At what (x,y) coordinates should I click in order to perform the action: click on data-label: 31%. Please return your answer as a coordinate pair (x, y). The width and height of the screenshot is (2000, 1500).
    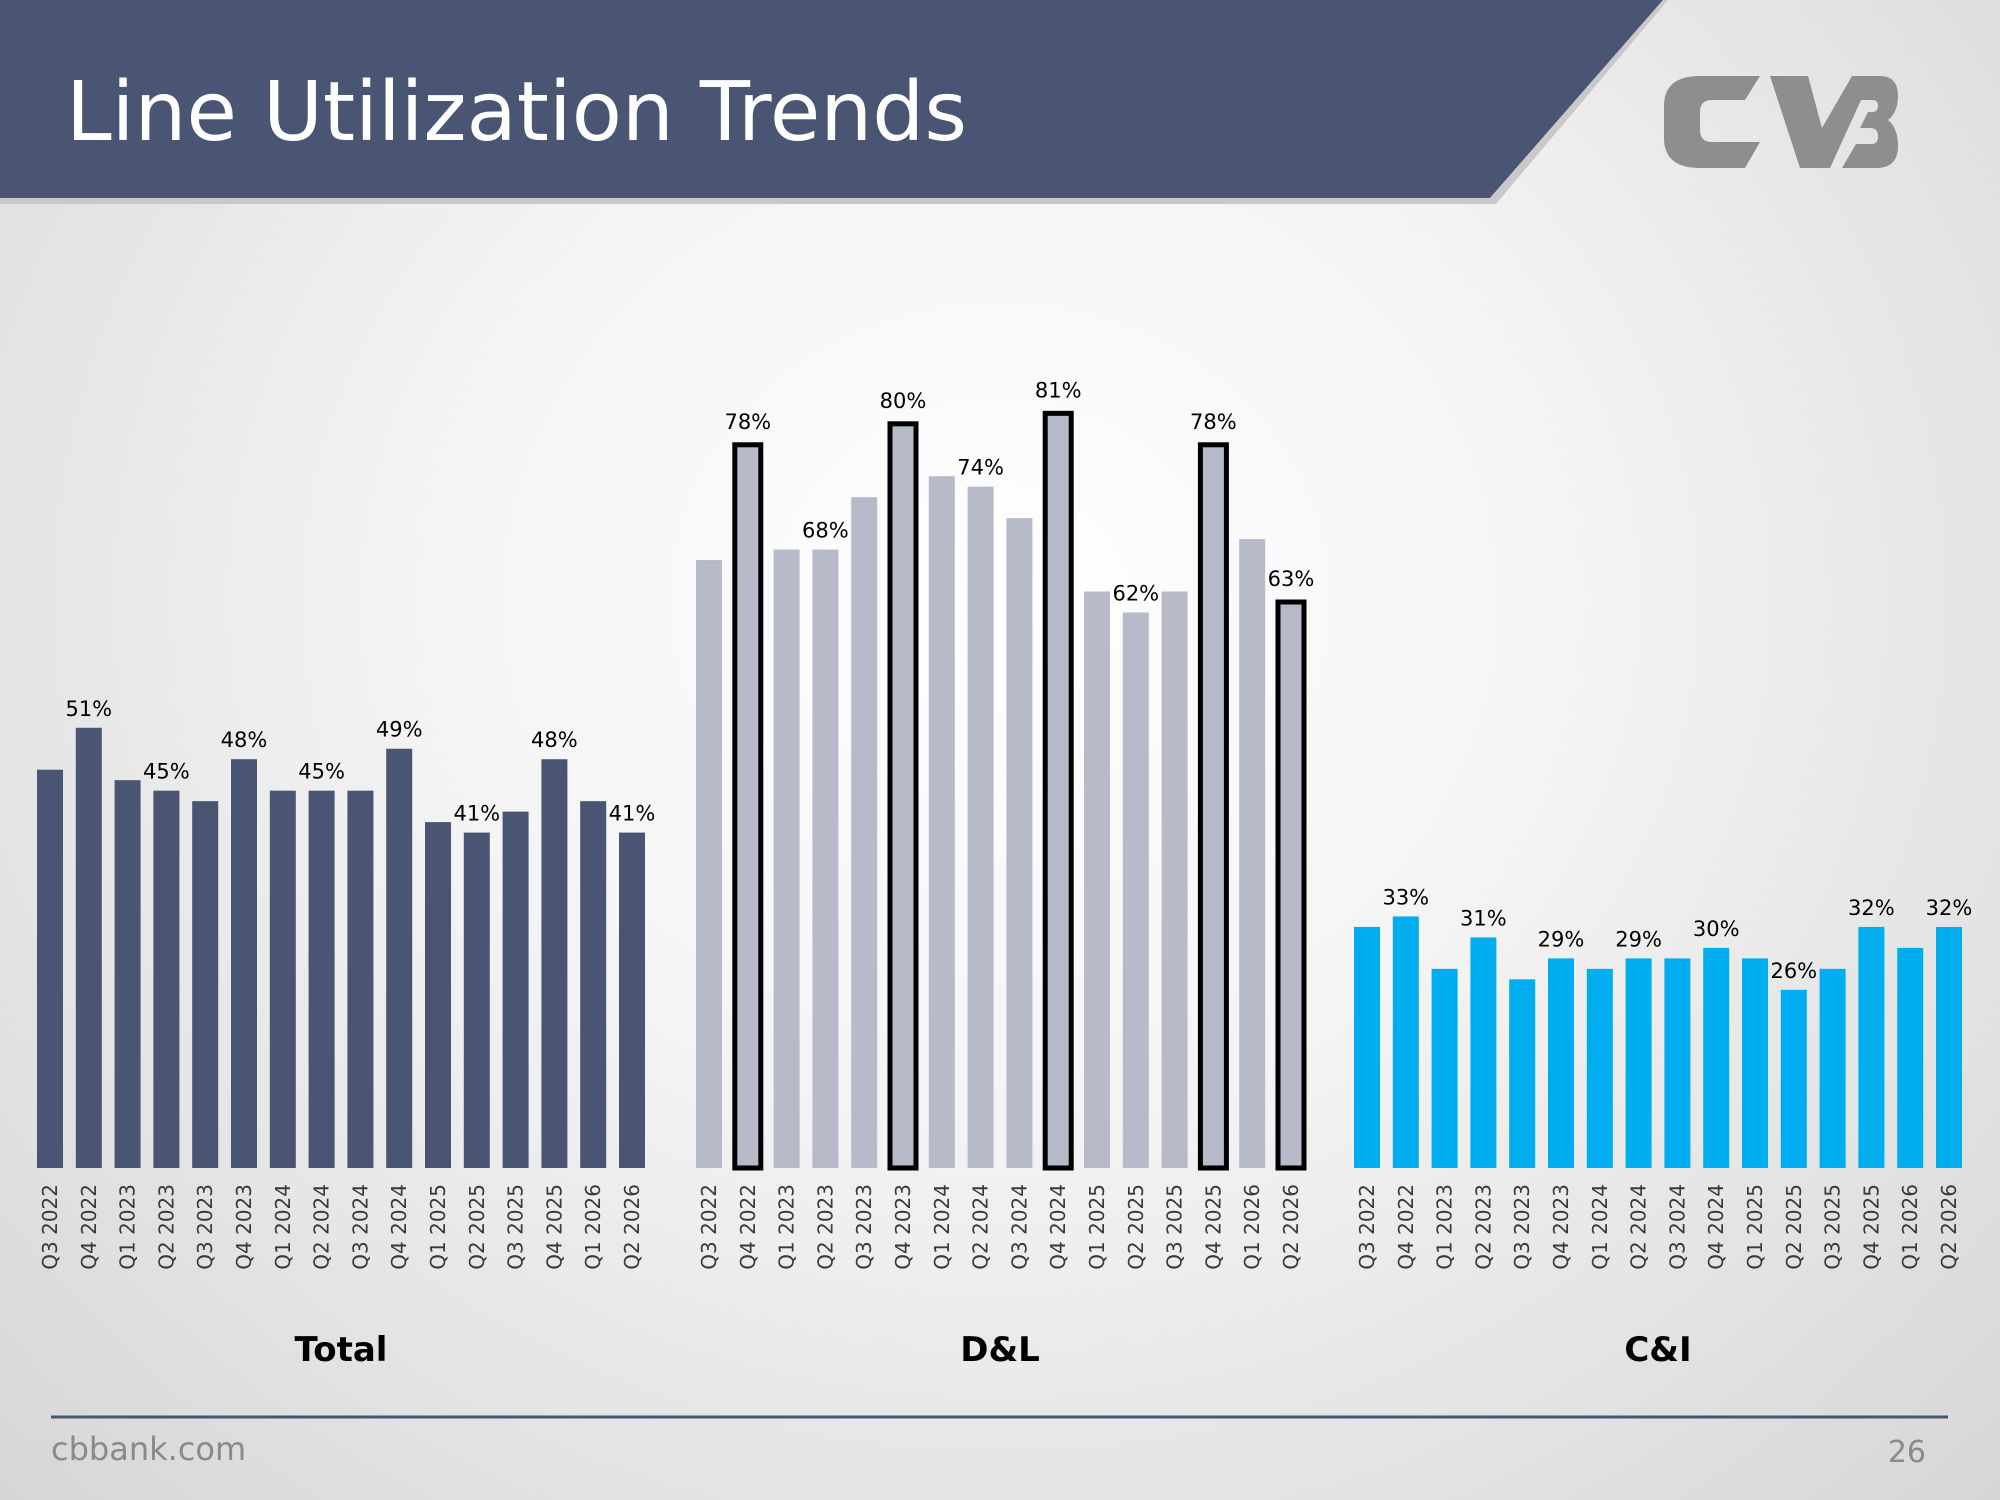
    Looking at the image, I should click on (1483, 918).